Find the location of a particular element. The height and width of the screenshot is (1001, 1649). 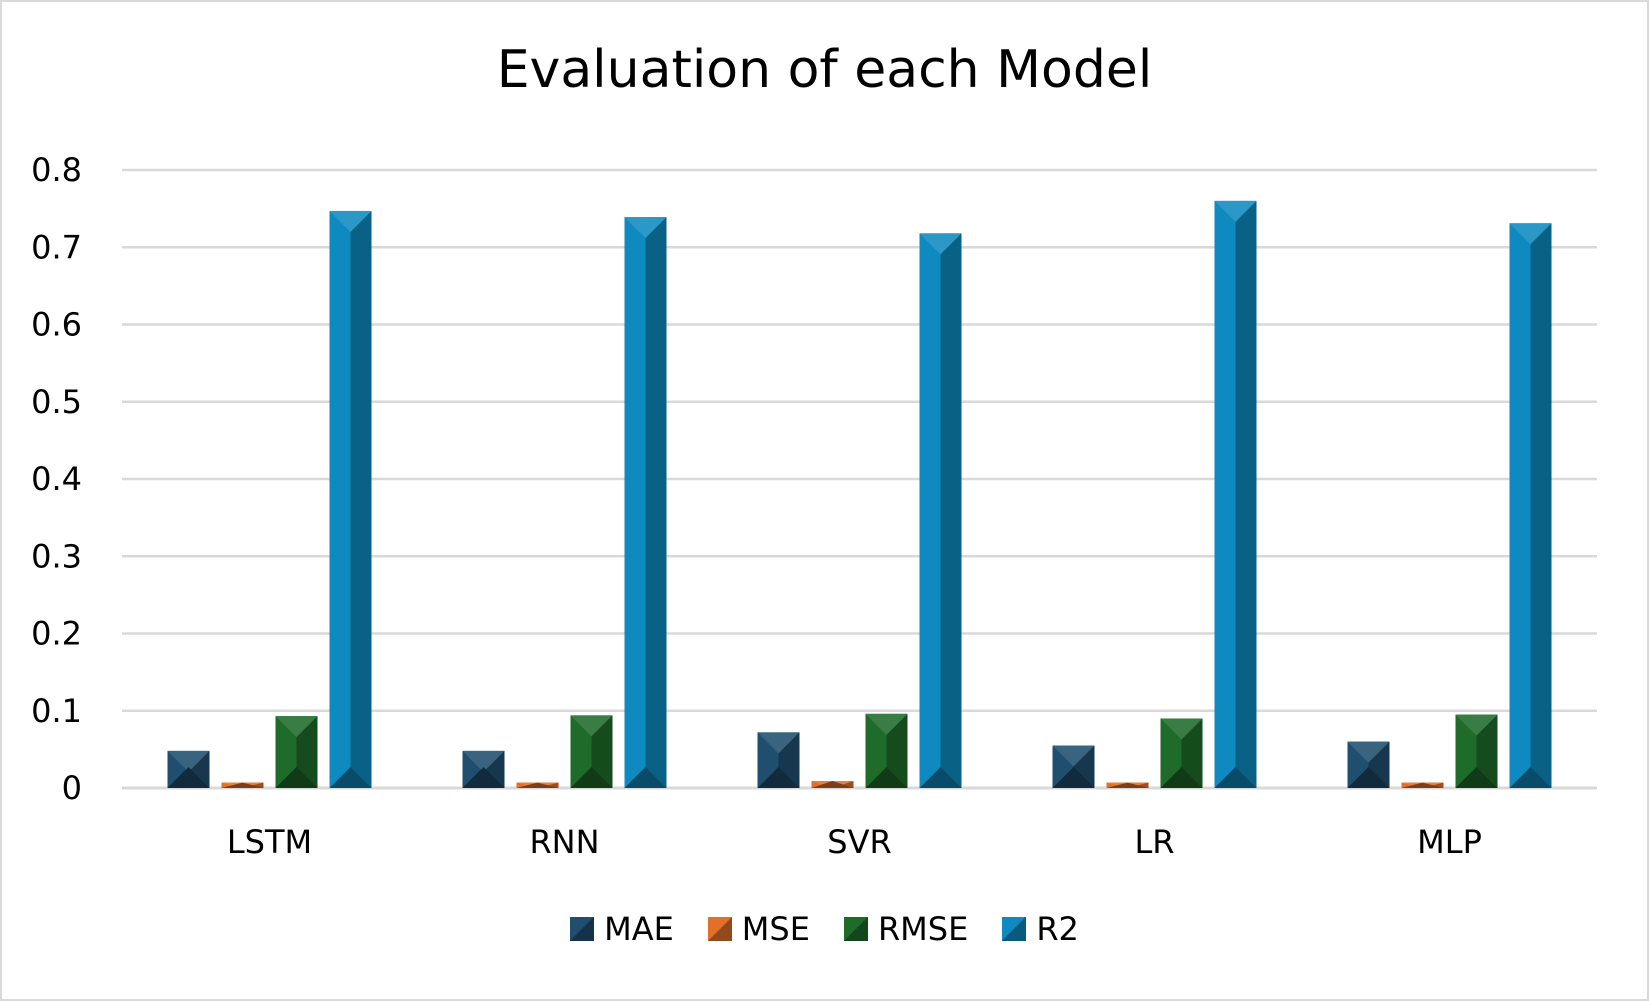

y-tick-label: 0.1 is located at coordinates (56, 711).